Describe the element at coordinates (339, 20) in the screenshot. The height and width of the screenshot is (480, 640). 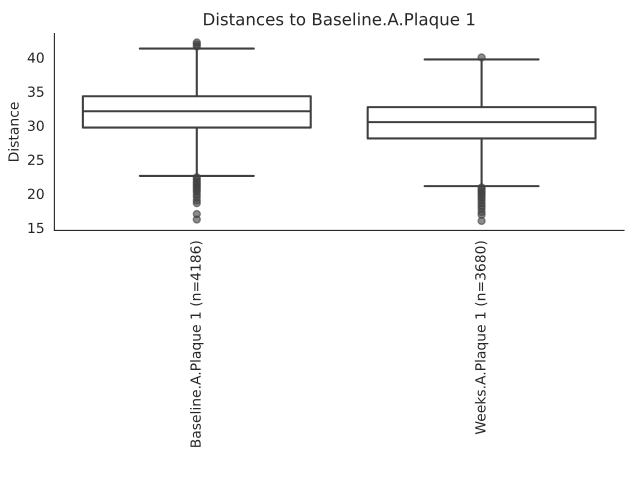
I see `chart-title: Distances to Baseline.A.Plaque 1` at that location.